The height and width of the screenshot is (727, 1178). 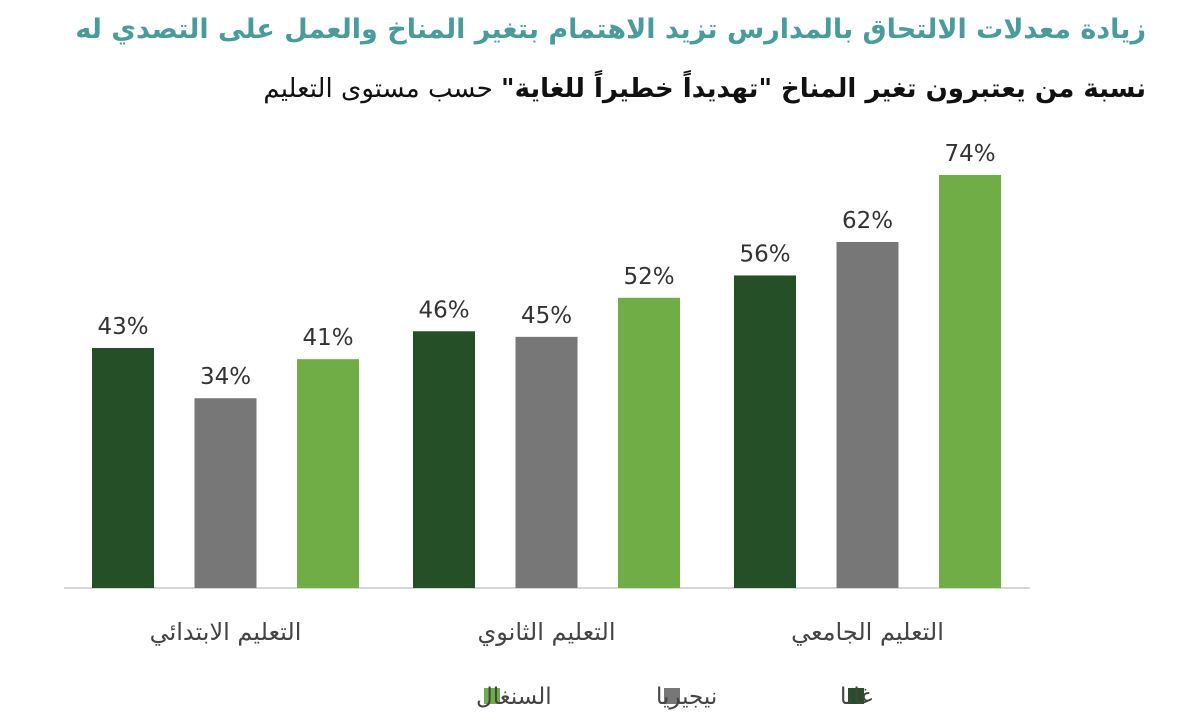 I want to click on subtitle-part2: "تهديداً خطيراً للغاية", so click(x=636, y=89).